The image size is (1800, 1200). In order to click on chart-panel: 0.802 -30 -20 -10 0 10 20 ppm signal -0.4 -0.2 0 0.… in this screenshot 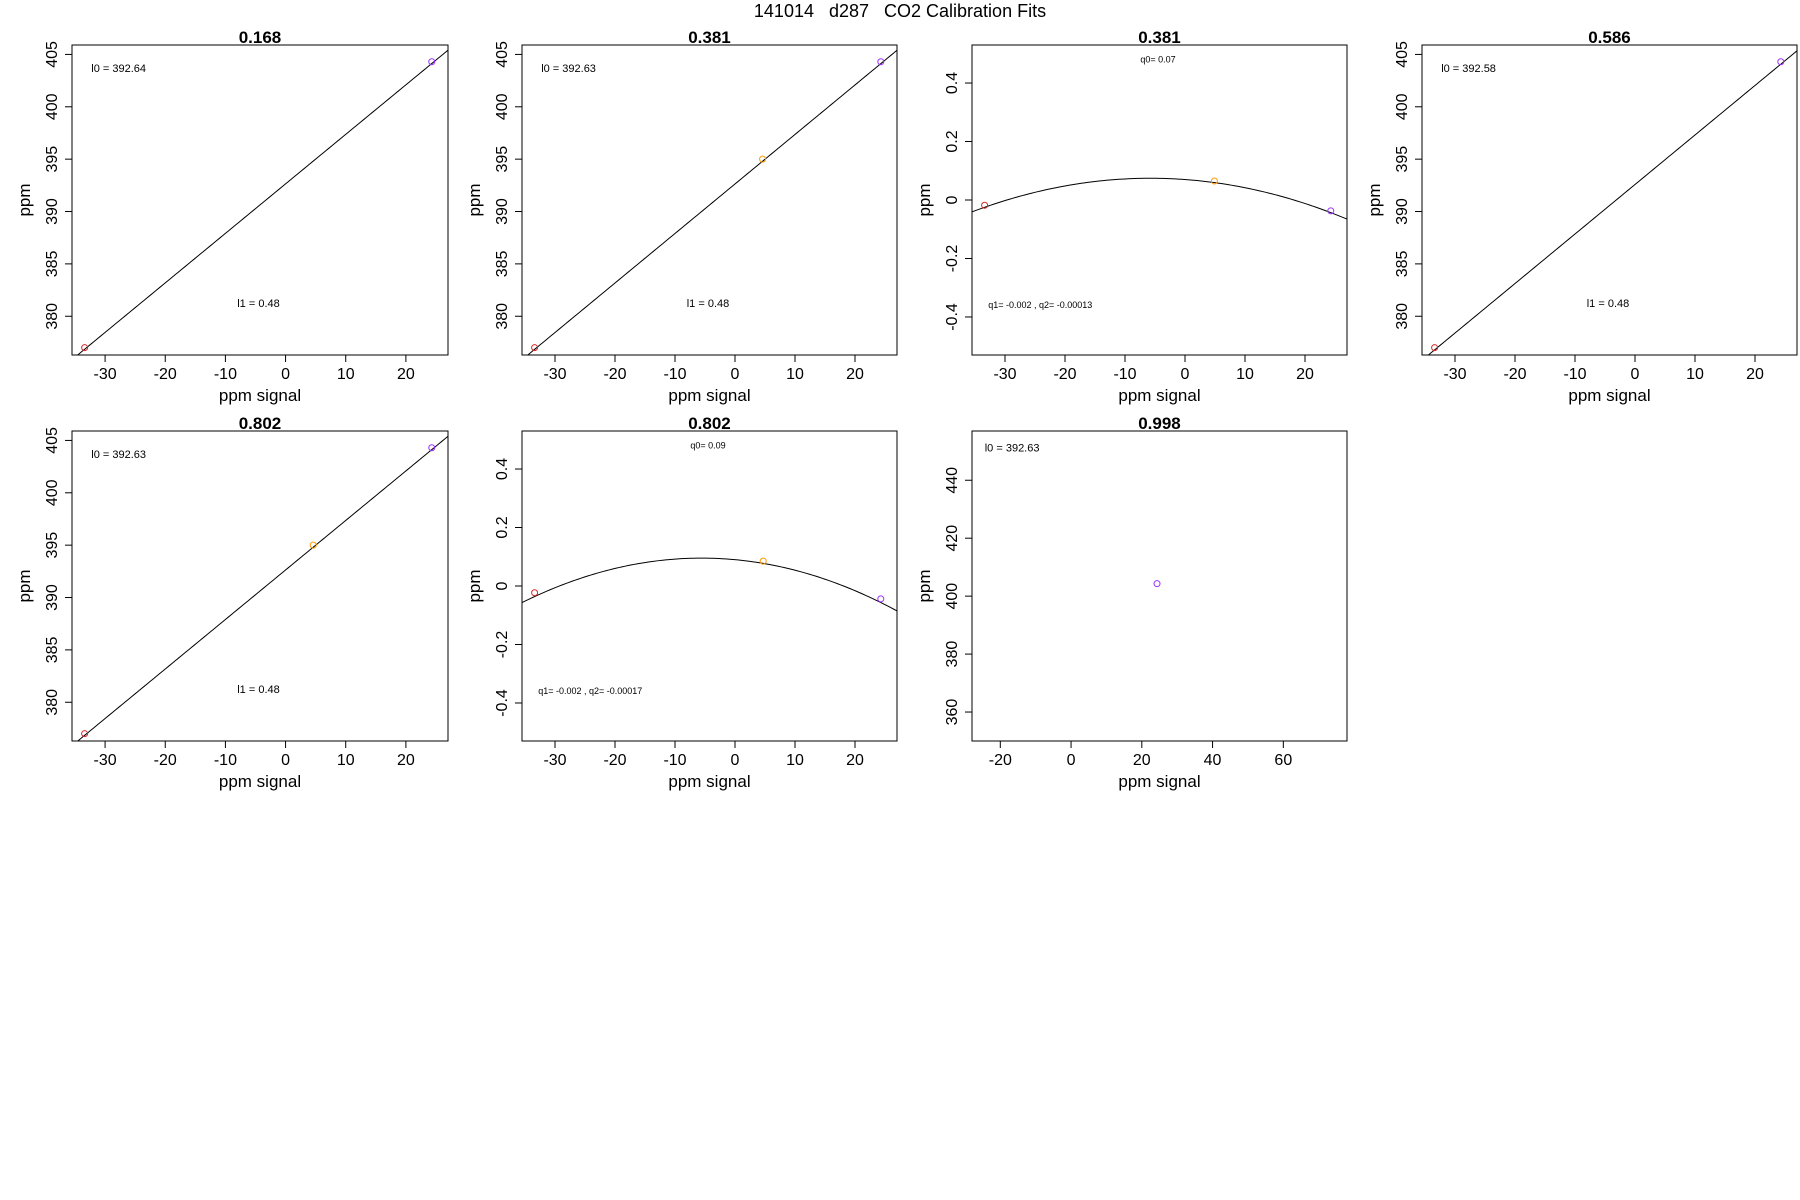, I will do `click(681, 602)`.